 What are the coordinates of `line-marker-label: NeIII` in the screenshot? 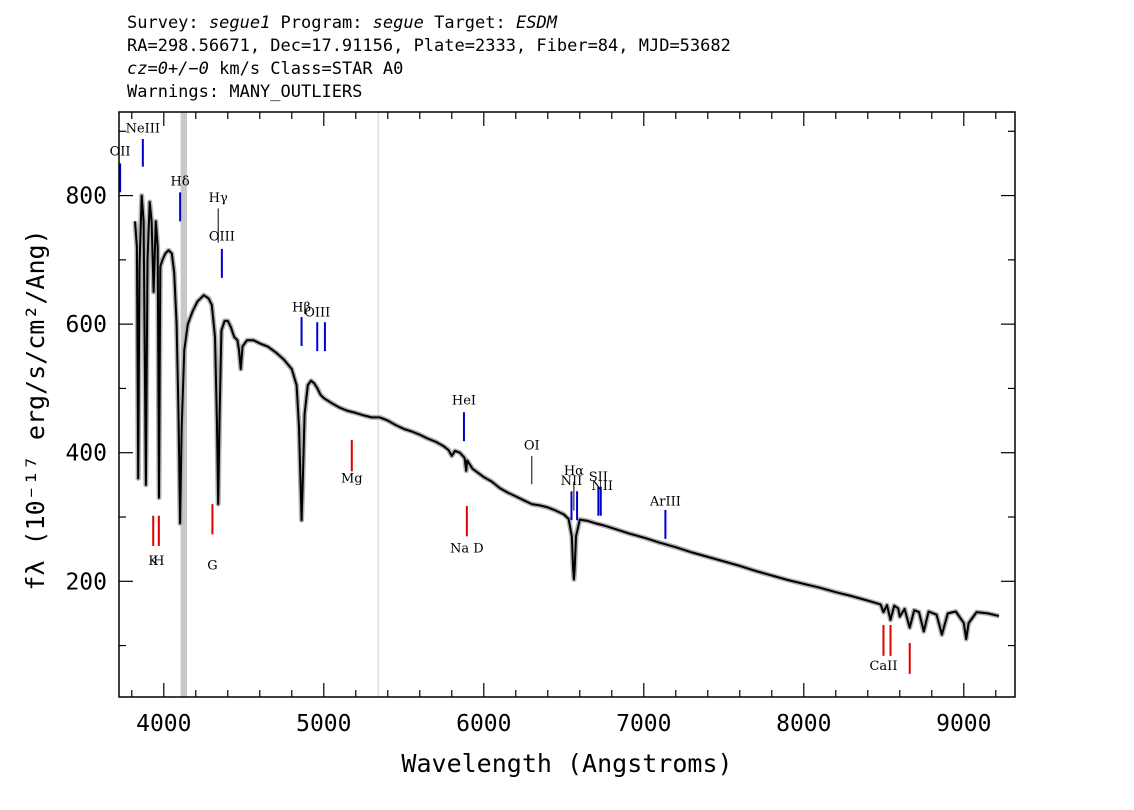 It's located at (143, 129).